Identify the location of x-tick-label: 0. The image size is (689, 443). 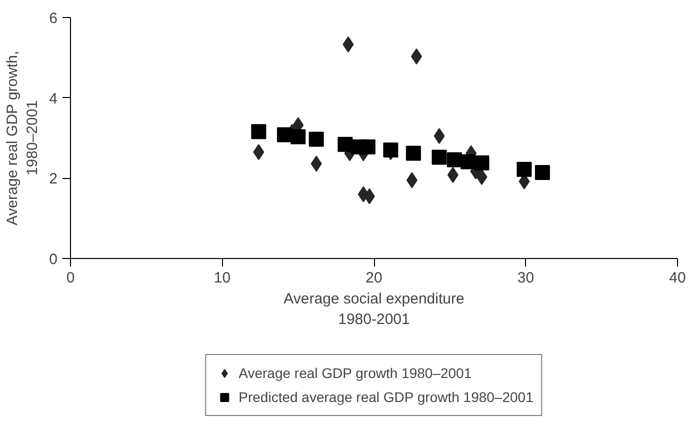
(70, 278).